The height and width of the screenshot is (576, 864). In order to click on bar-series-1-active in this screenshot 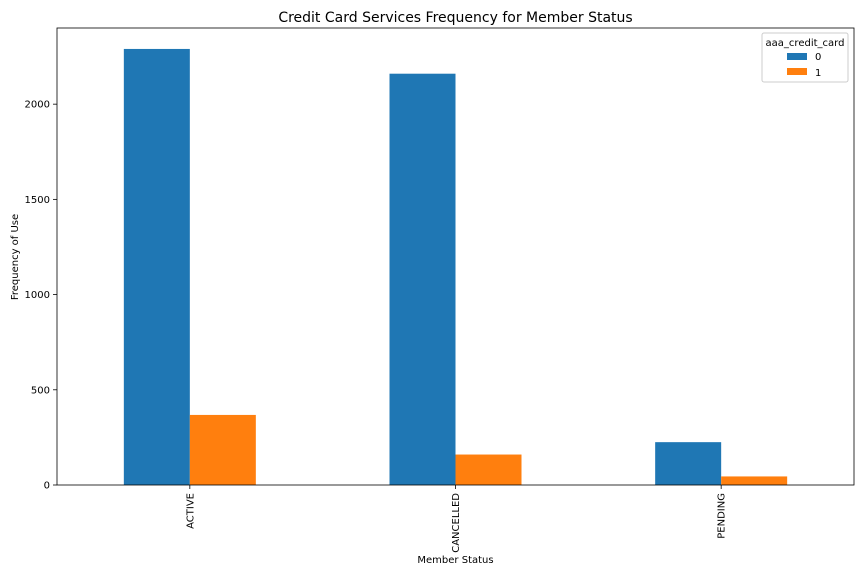, I will do `click(222, 449)`.